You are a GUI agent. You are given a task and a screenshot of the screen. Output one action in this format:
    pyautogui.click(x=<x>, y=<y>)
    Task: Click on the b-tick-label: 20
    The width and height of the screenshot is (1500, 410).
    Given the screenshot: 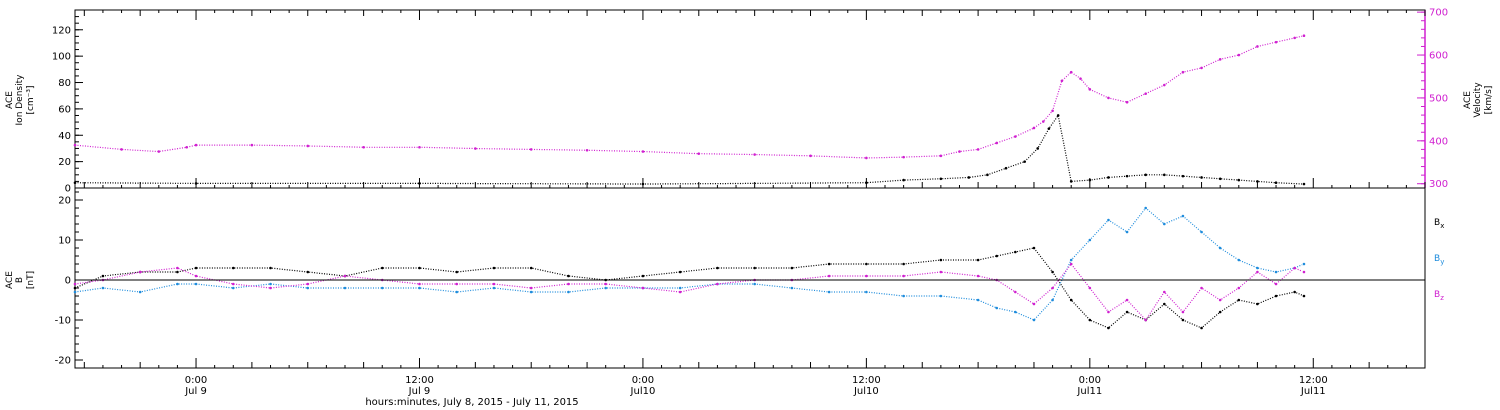 What is the action you would take?
    pyautogui.click(x=64, y=201)
    